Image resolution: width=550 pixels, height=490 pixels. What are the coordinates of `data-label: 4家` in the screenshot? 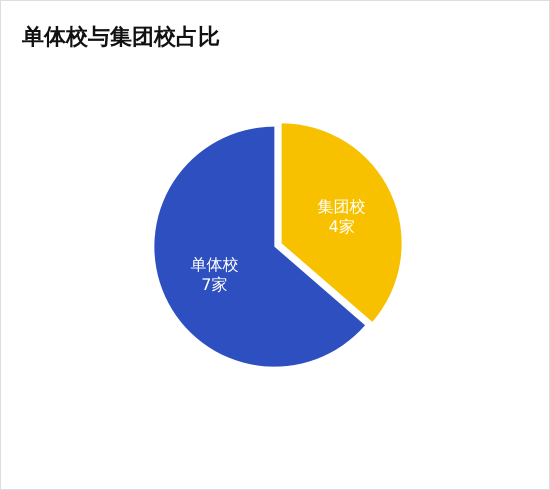 It's located at (341, 226).